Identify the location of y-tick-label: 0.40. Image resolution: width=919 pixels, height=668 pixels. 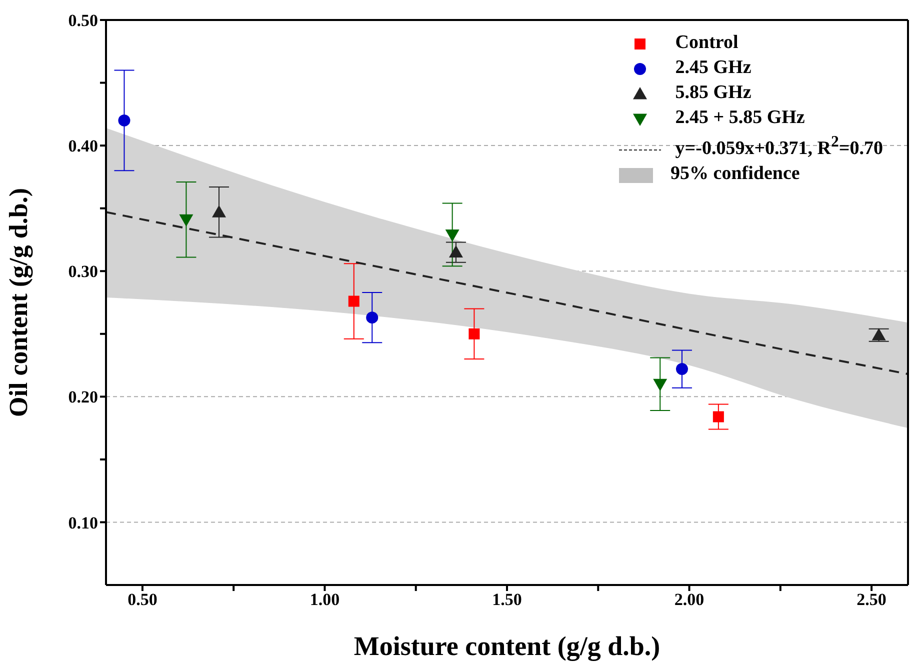
(83, 146).